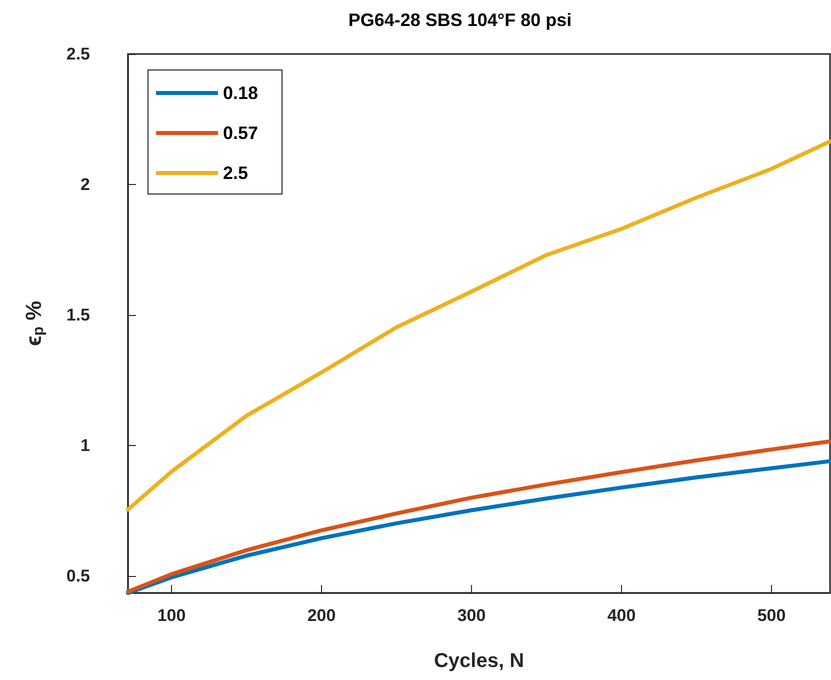 The height and width of the screenshot is (680, 831). I want to click on legend-label: 2.5, so click(235, 173).